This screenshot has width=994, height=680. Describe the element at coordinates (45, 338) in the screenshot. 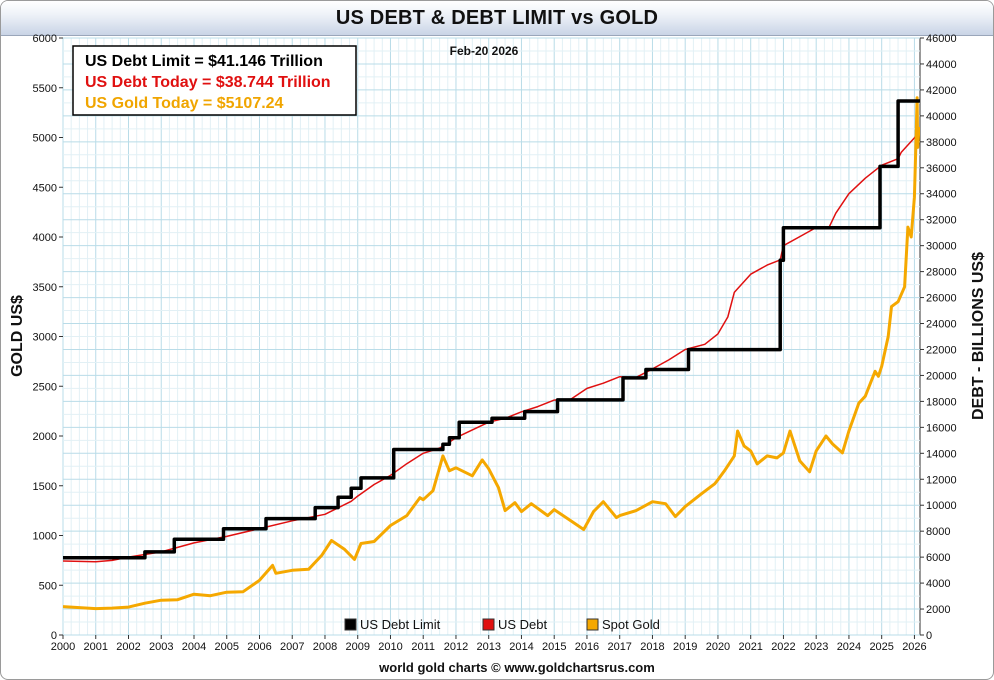

I see `left-tick-label: 3000` at that location.